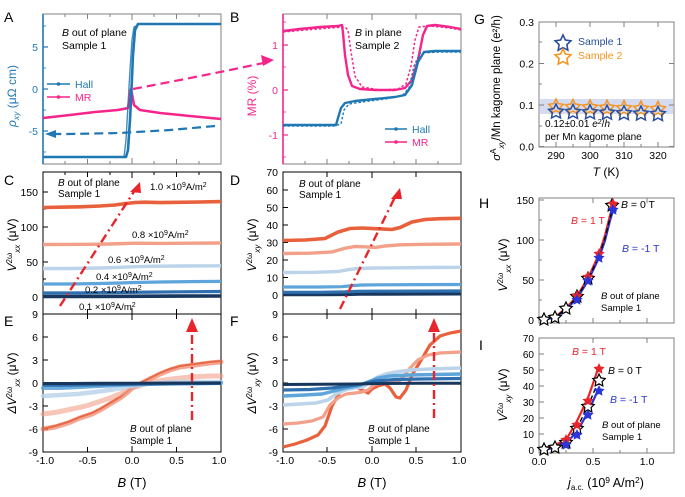 The height and width of the screenshot is (497, 685). What do you see at coordinates (525, 241) in the screenshot?
I see `panel-h-ytick-1: 100` at bounding box center [525, 241].